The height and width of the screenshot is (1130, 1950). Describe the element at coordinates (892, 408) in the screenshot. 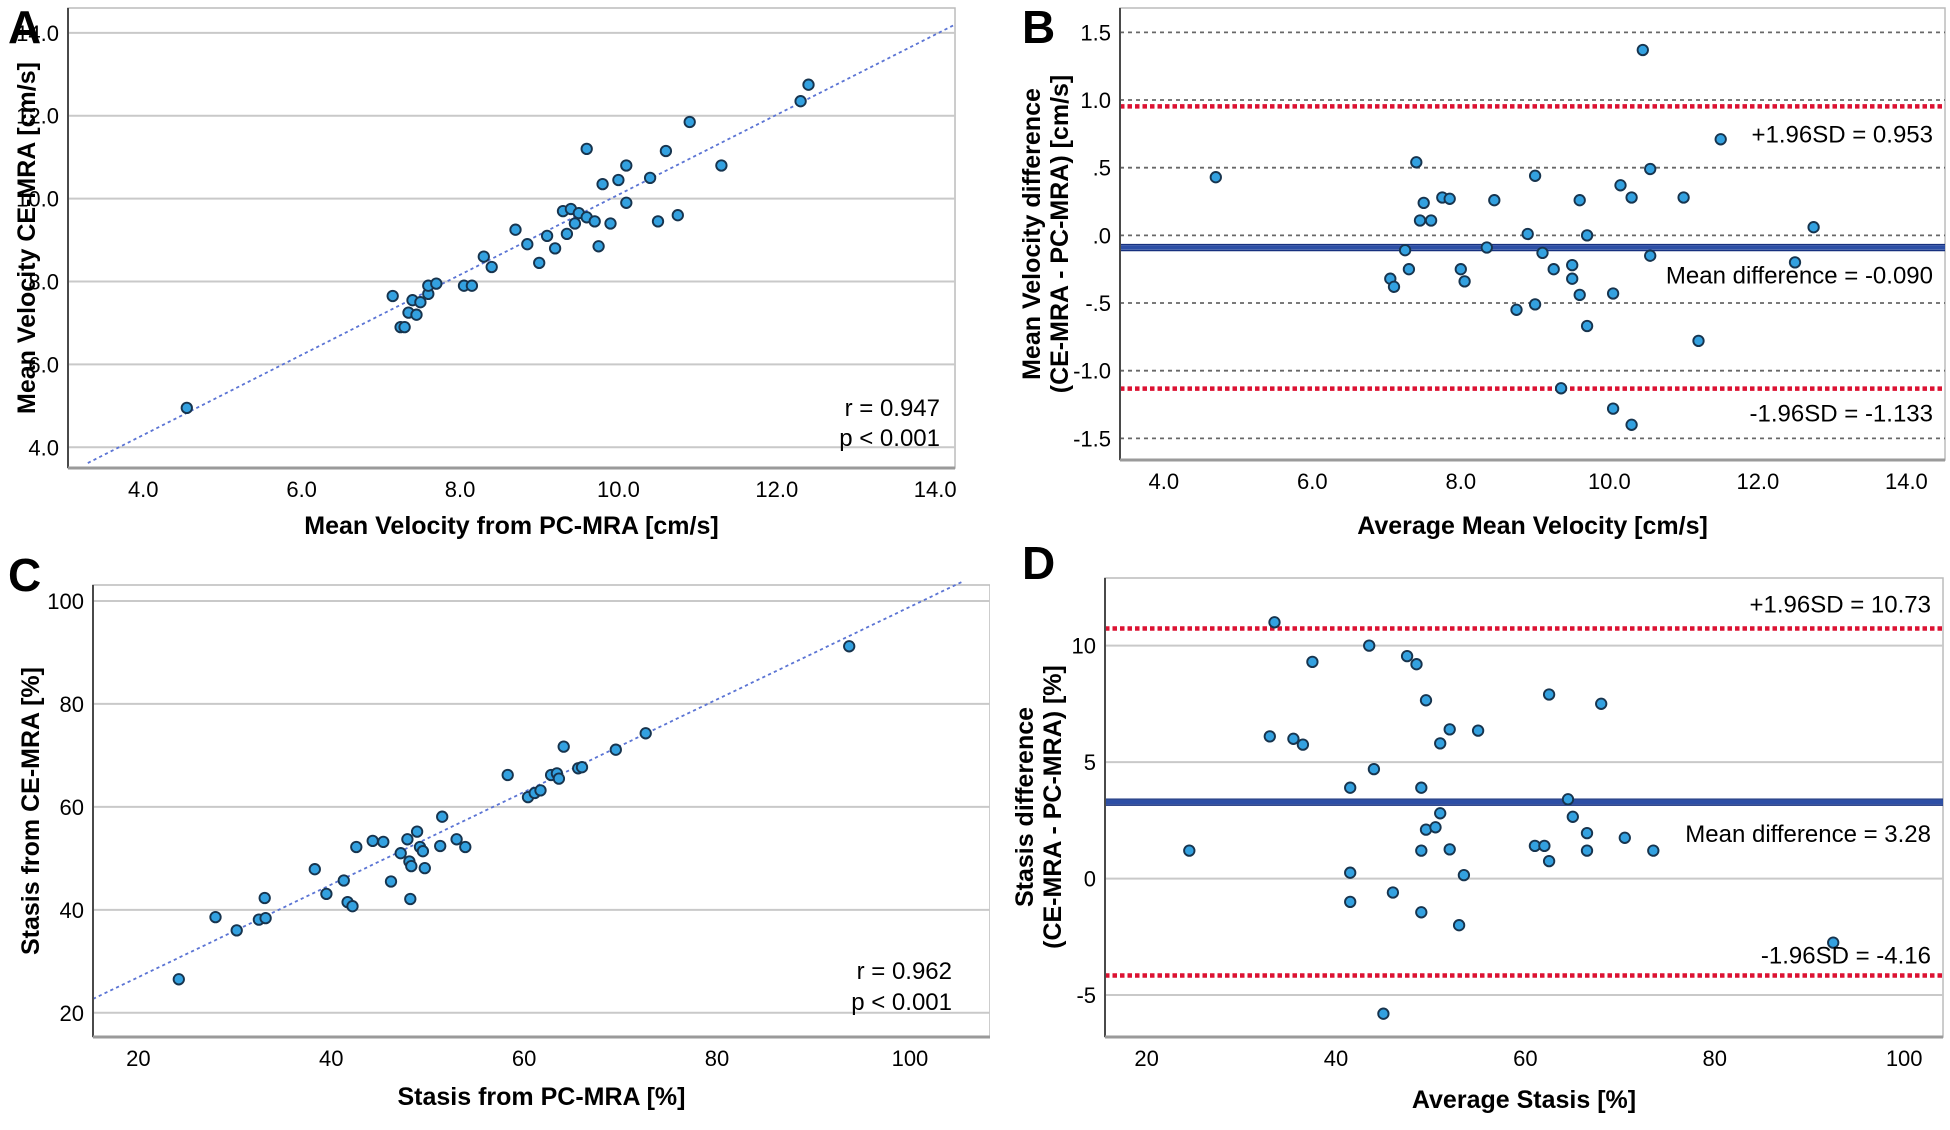

I see `stats-annotation: r = 0.947` at that location.